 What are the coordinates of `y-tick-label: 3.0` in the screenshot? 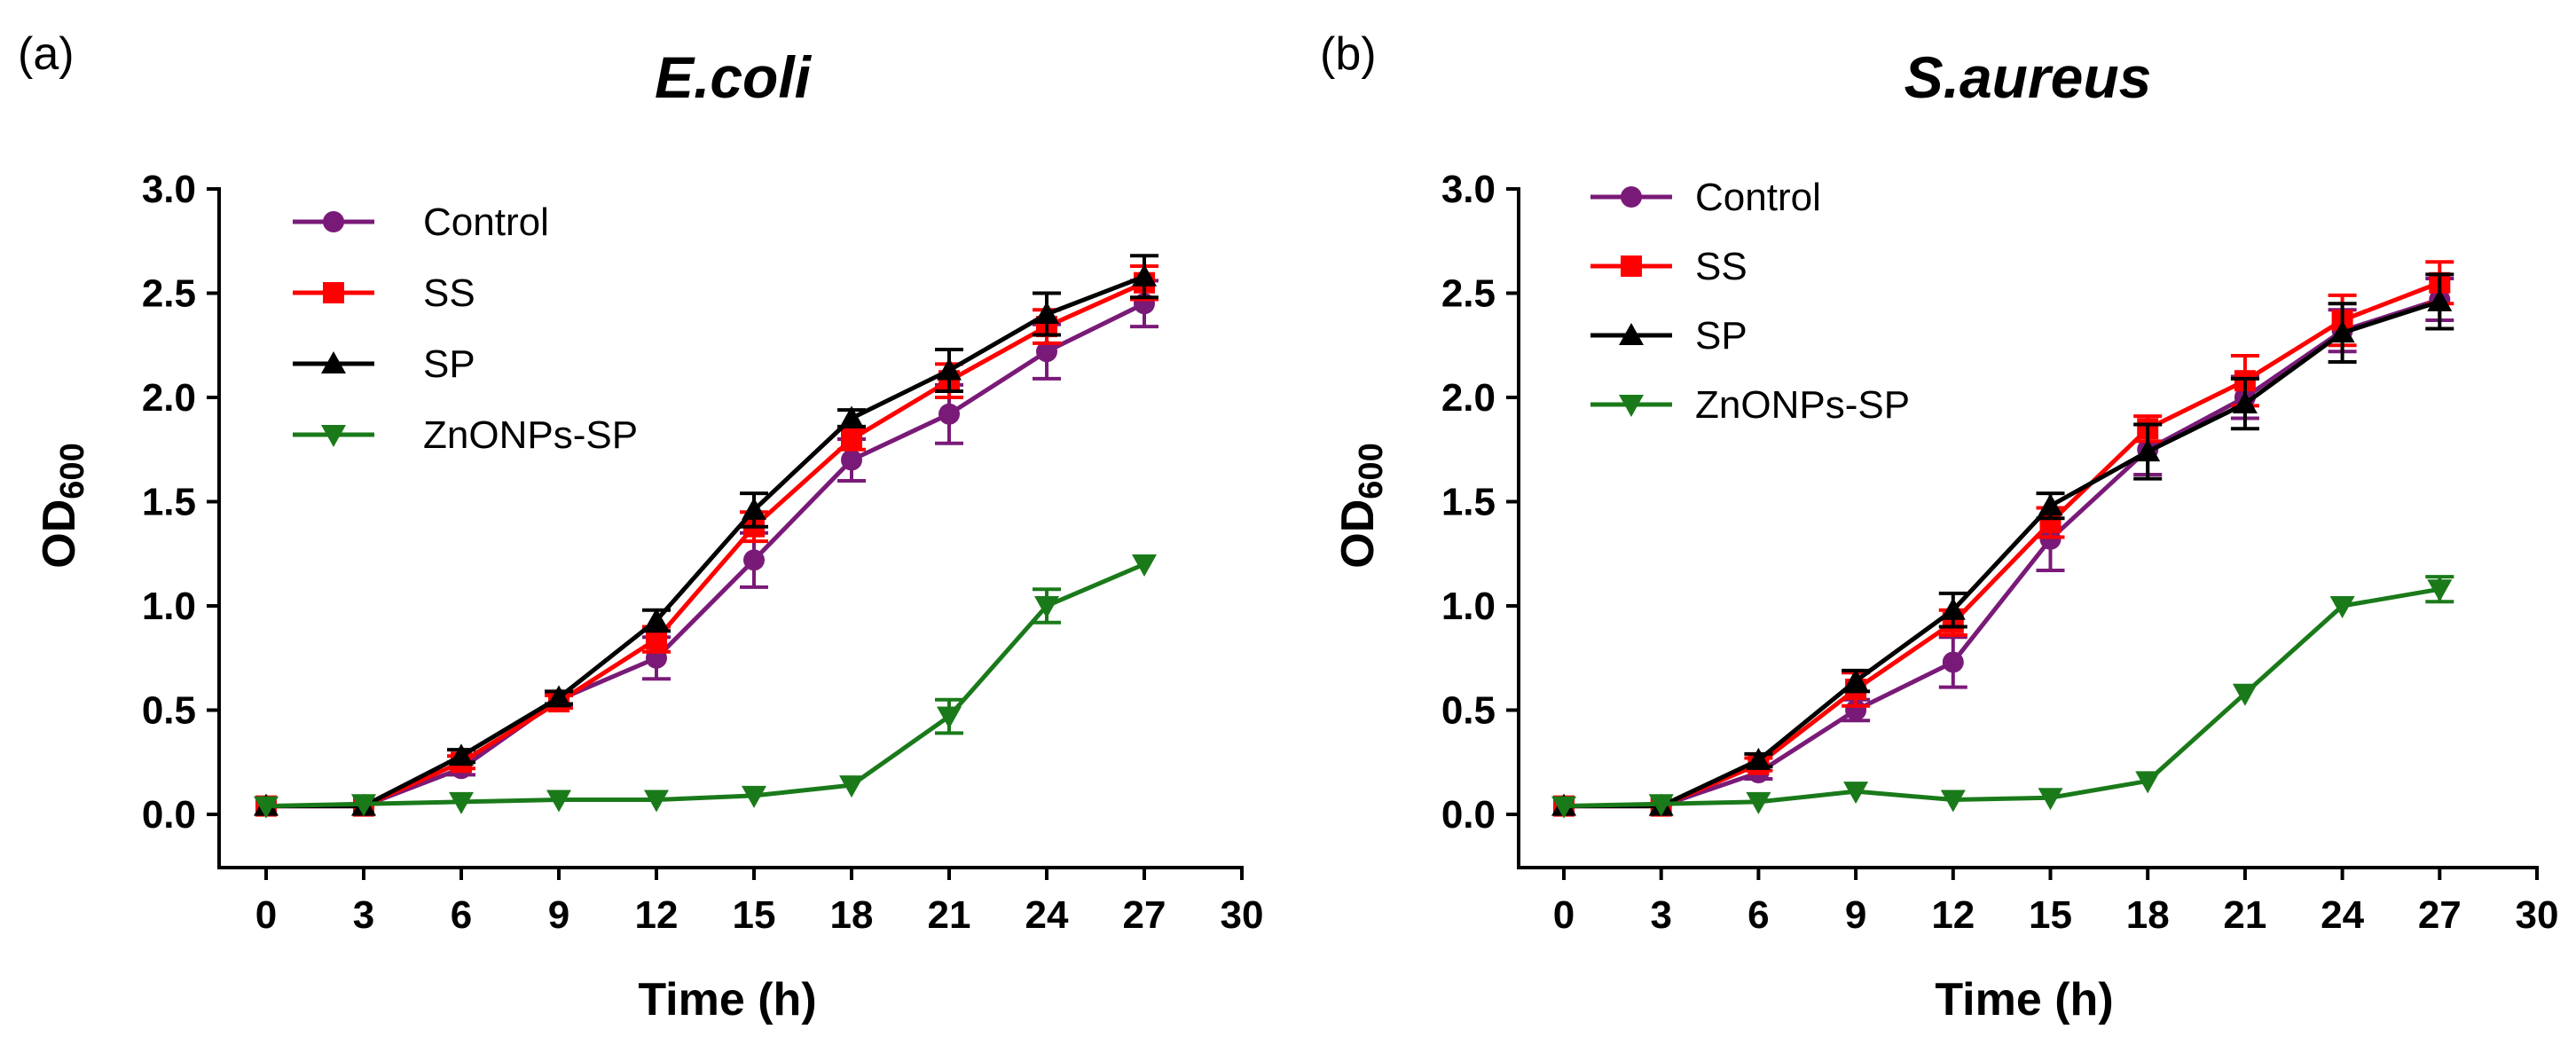 It's located at (1468, 189).